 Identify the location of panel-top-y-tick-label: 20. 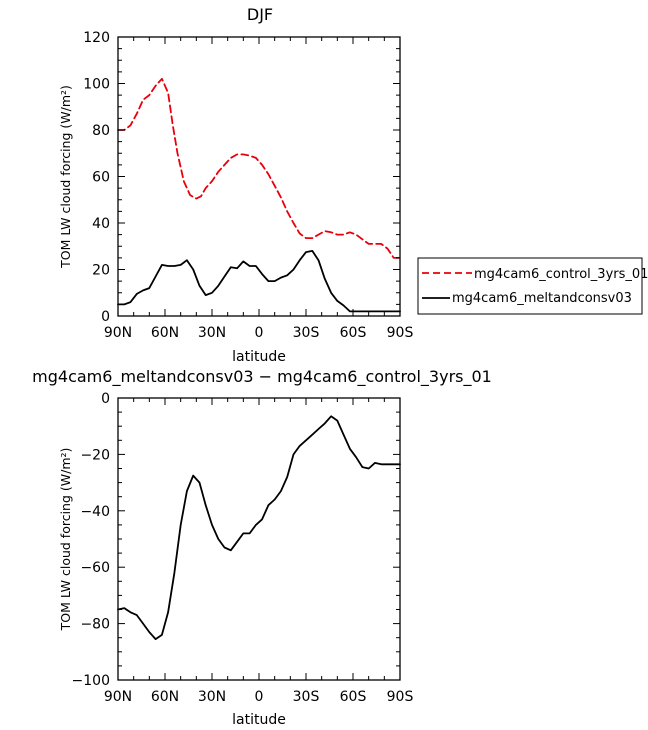
(101, 271).